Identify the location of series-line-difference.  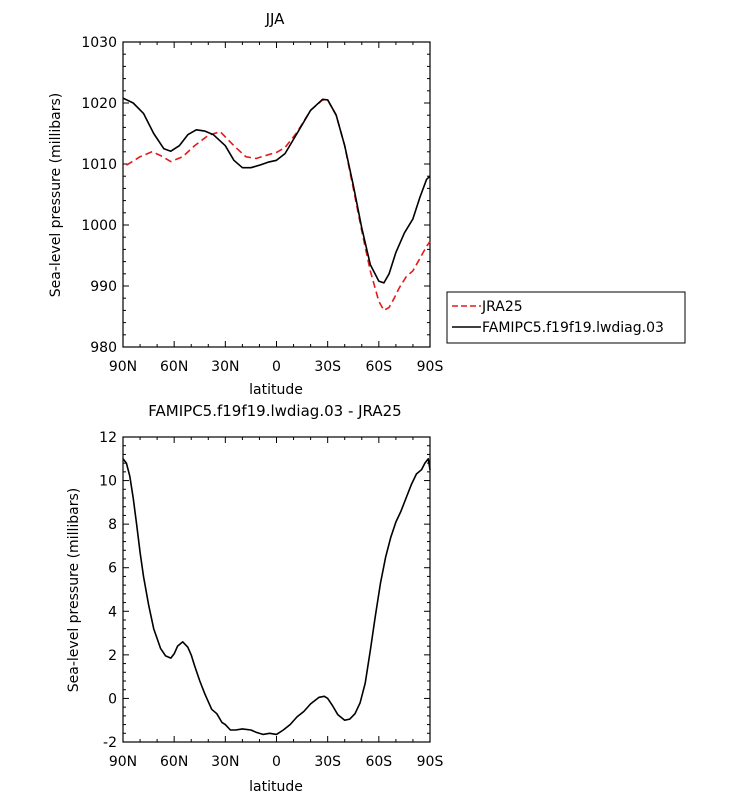
(276, 596).